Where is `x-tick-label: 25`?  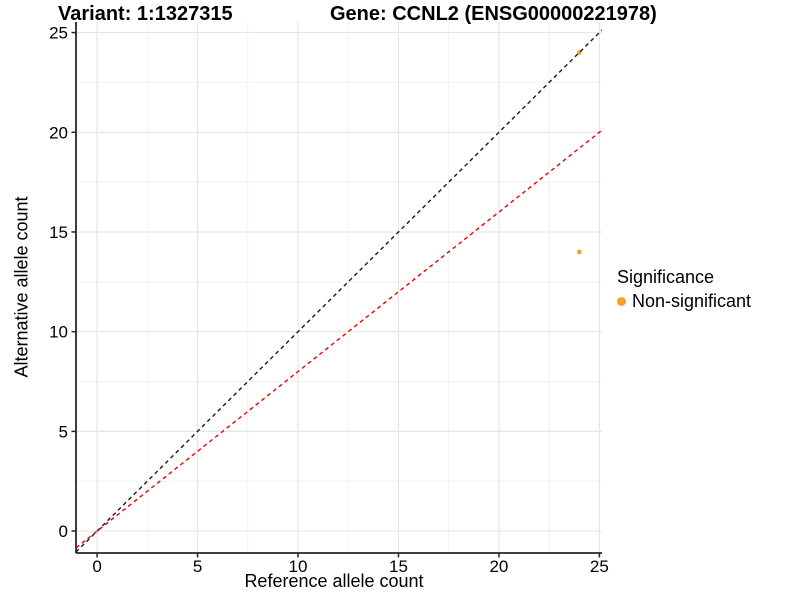
x-tick-label: 25 is located at coordinates (599, 566).